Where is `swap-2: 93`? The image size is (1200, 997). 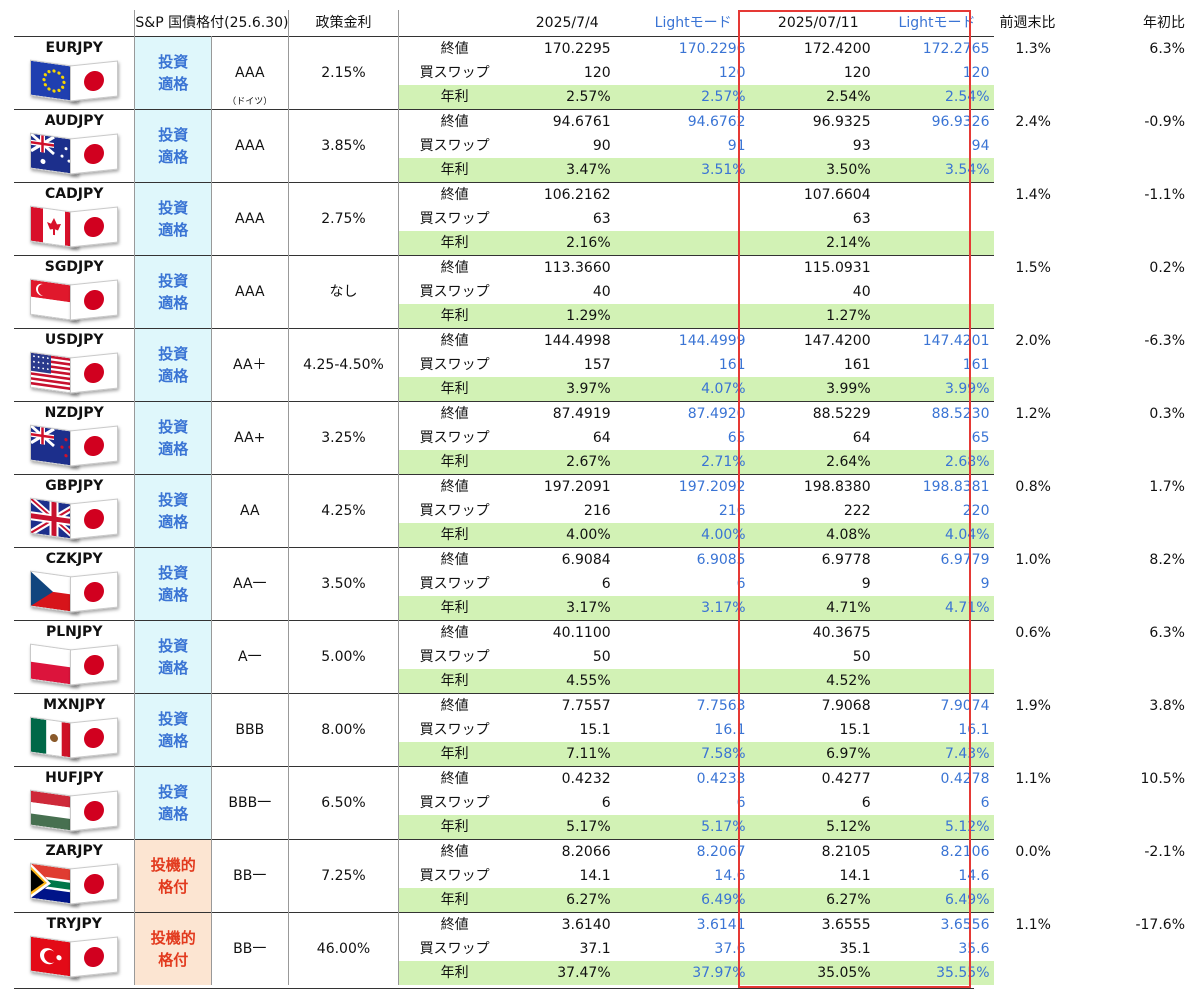
swap-2: 93 is located at coordinates (861, 146).